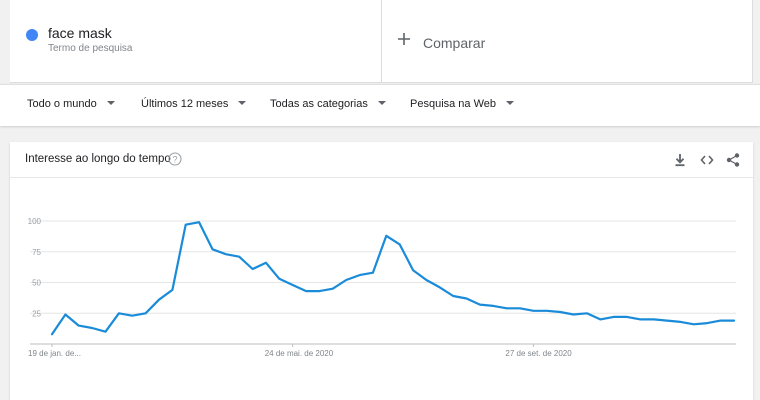 The image size is (760, 400). I want to click on filter-time: Últimos 12 meses, so click(194, 104).